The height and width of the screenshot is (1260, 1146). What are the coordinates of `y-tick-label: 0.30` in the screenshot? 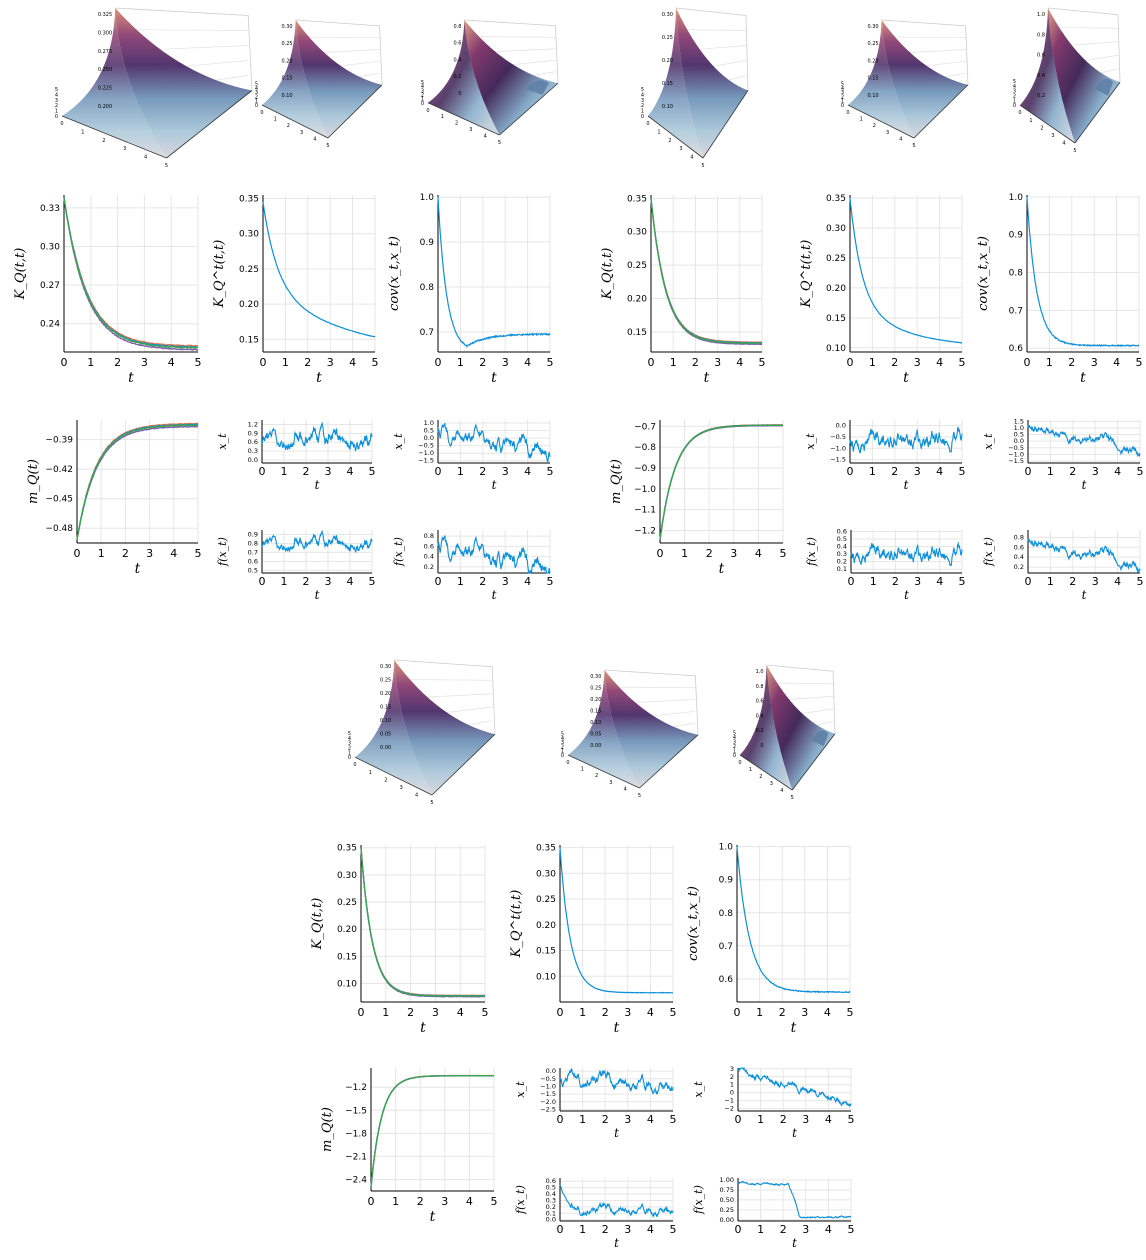 It's located at (637, 233).